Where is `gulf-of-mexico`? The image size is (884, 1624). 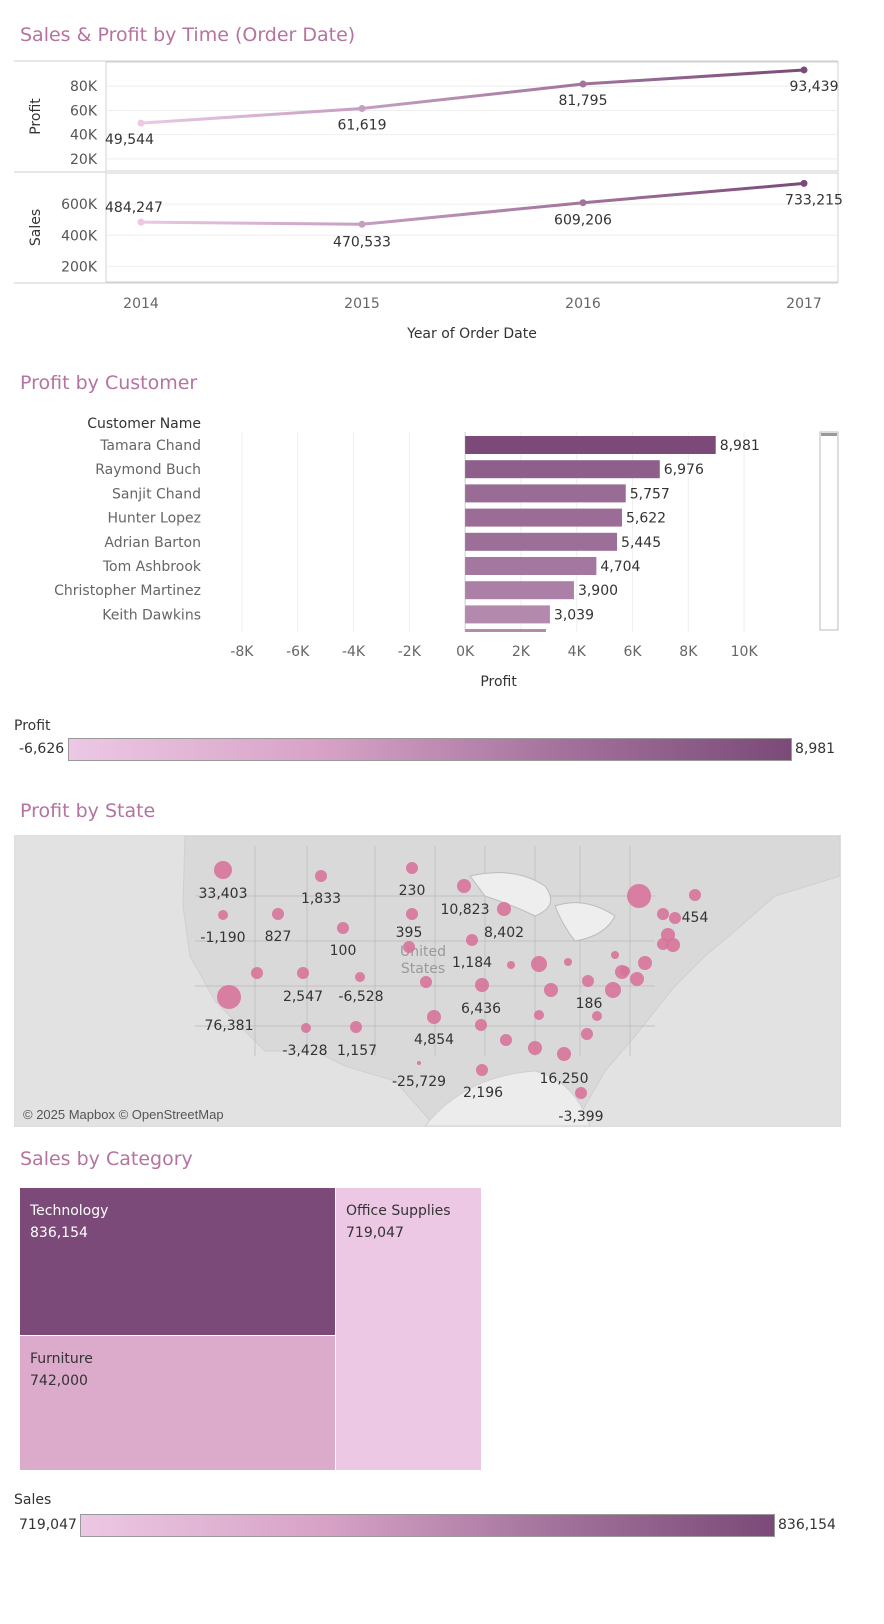 gulf-of-mexico is located at coordinates (507, 1098).